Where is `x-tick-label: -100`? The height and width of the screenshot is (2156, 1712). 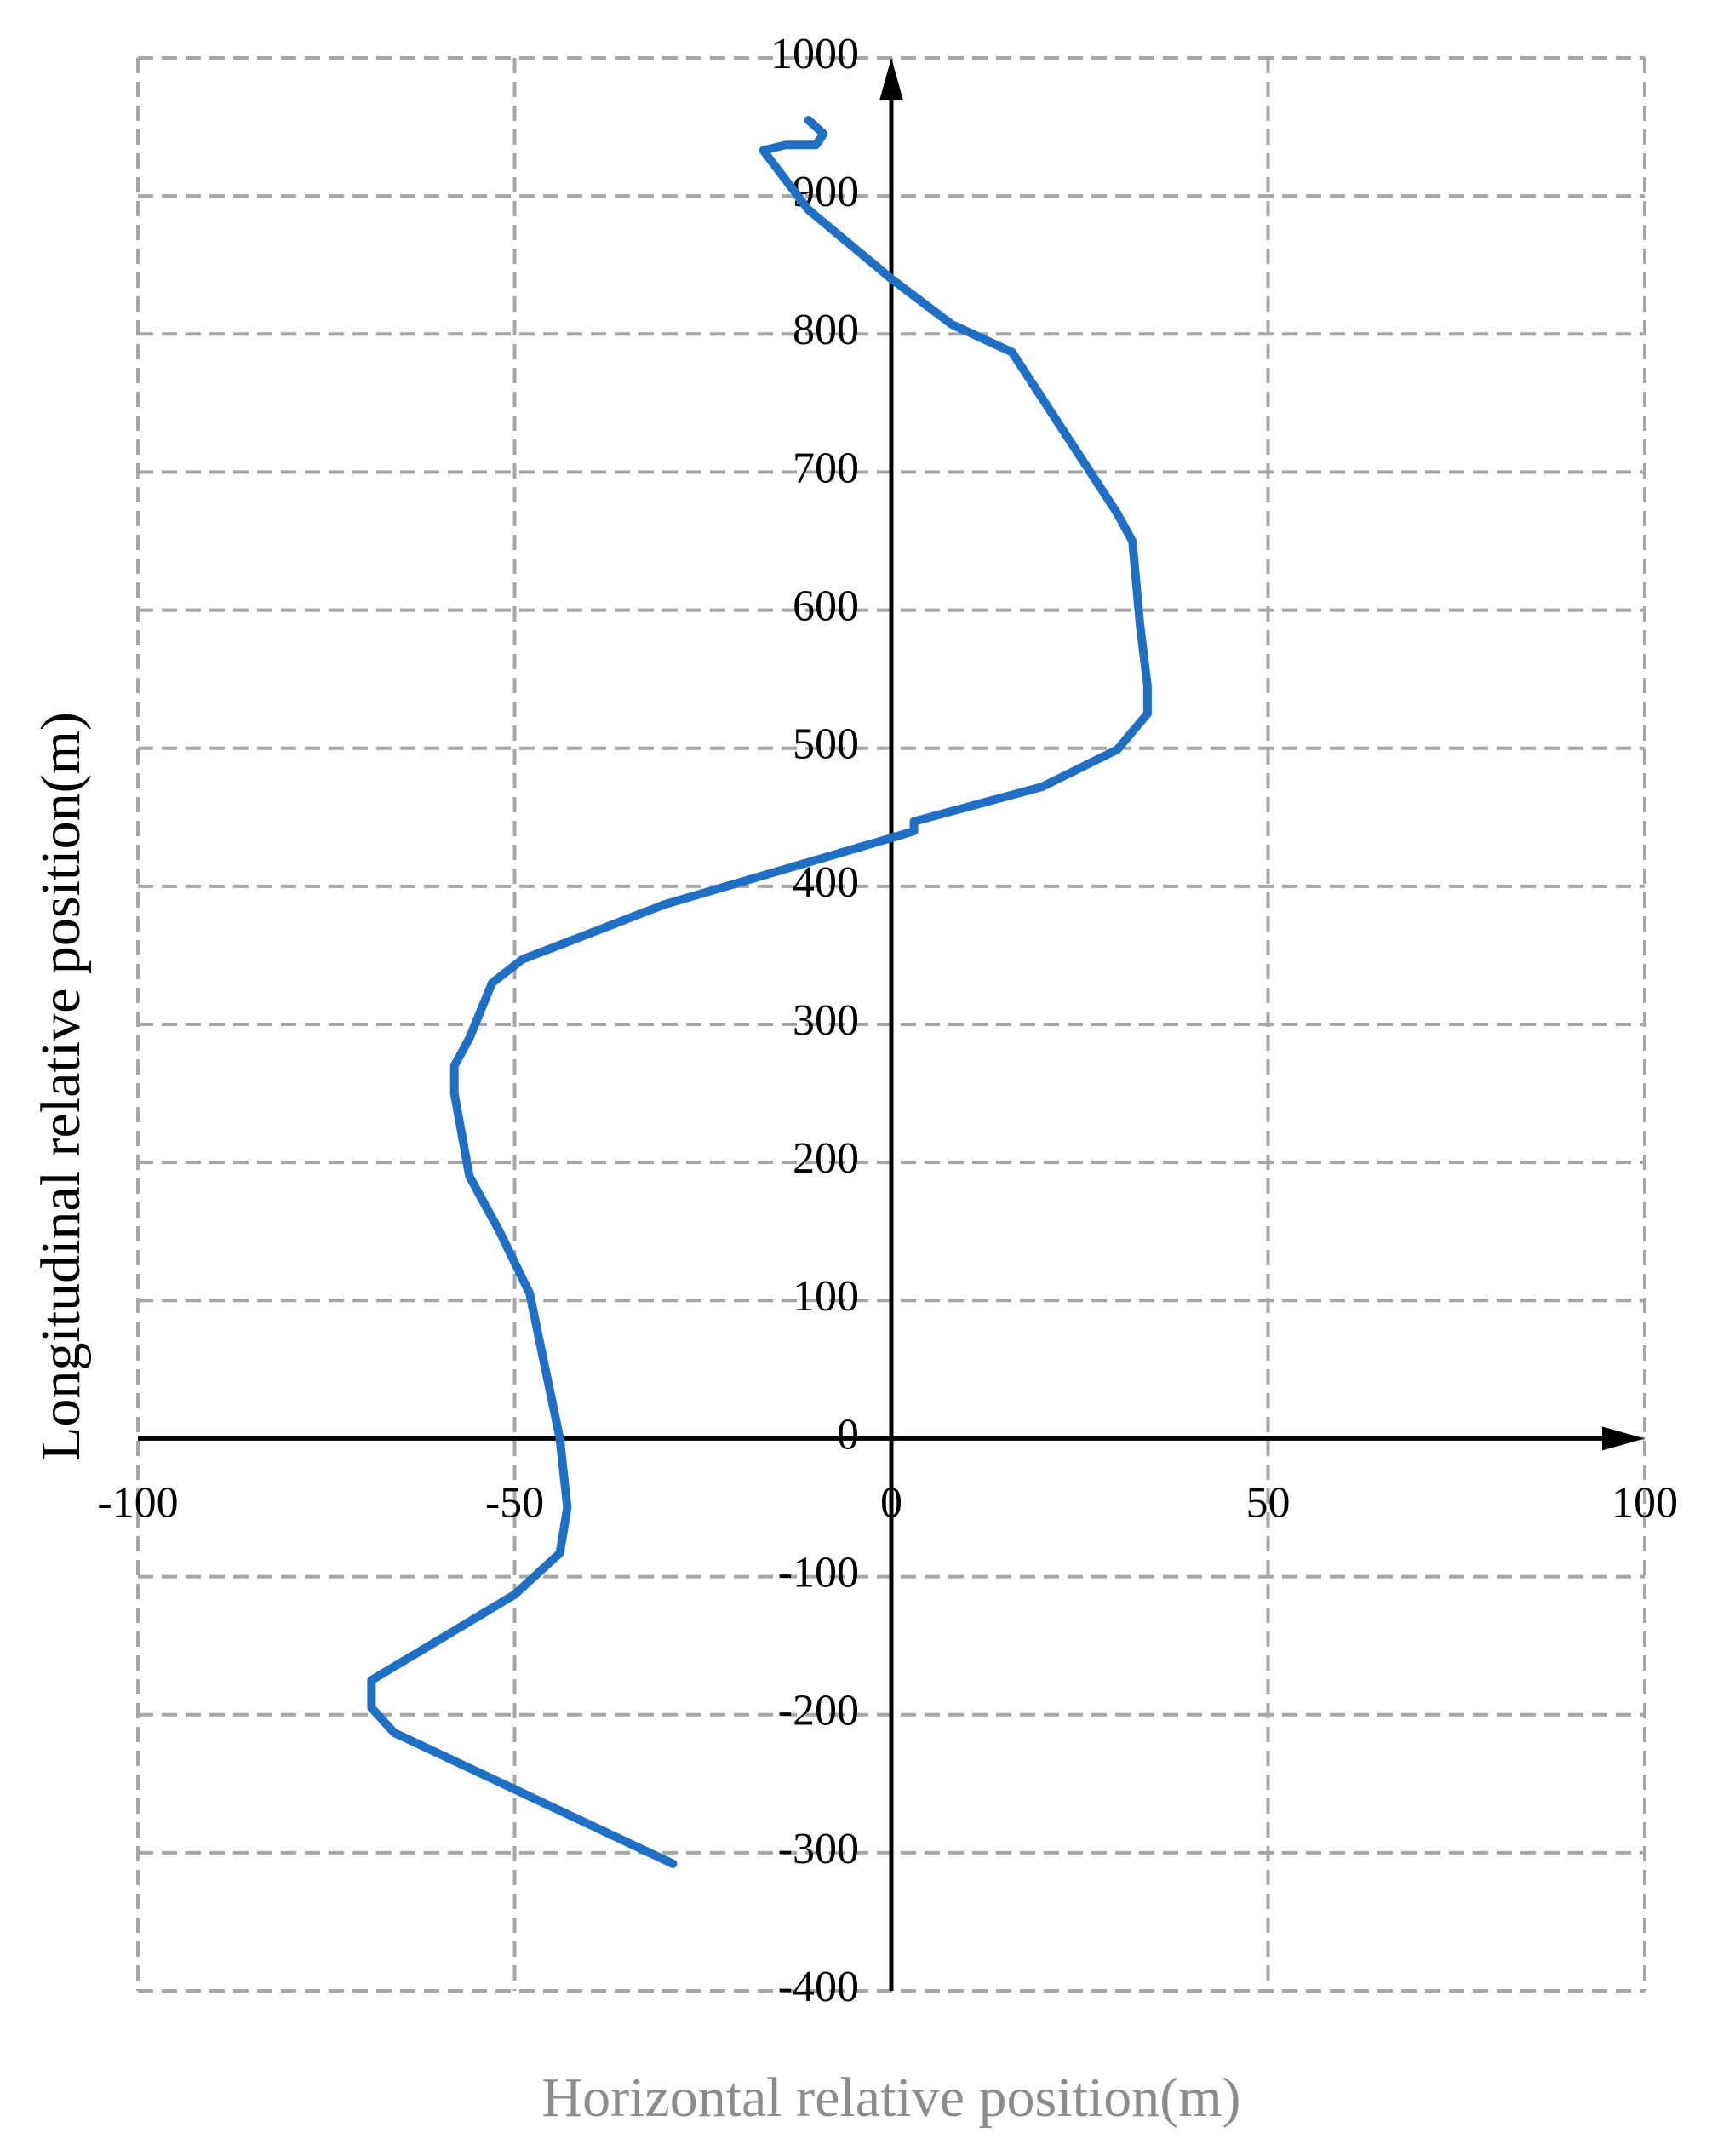
x-tick-label: -100 is located at coordinates (137, 1502).